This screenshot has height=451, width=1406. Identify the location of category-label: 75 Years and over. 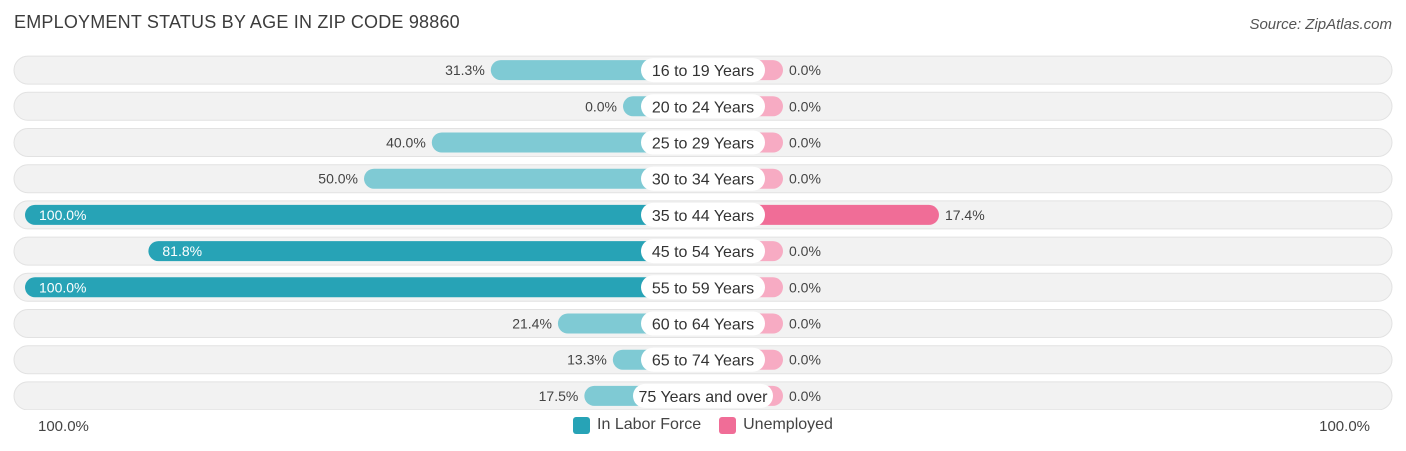
(704, 397).